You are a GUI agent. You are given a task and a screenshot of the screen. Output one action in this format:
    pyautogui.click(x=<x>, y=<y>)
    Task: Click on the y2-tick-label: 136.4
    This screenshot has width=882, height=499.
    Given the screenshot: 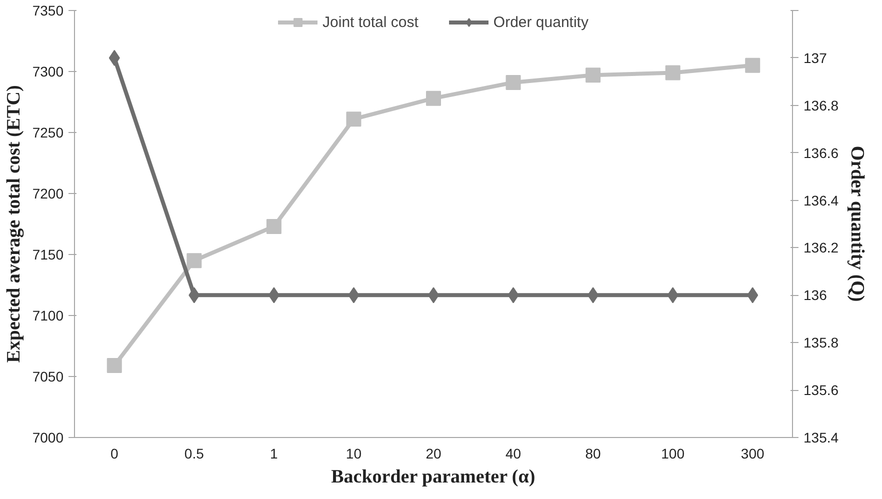 What is the action you would take?
    pyautogui.click(x=821, y=200)
    